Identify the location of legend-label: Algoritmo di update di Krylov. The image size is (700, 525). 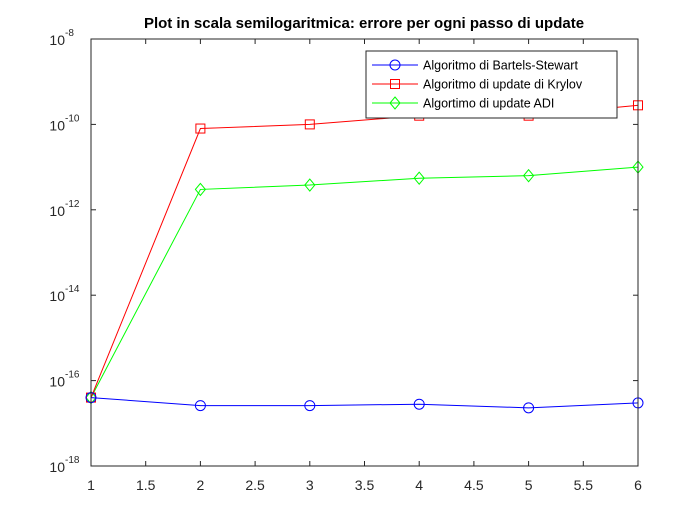
(503, 85).